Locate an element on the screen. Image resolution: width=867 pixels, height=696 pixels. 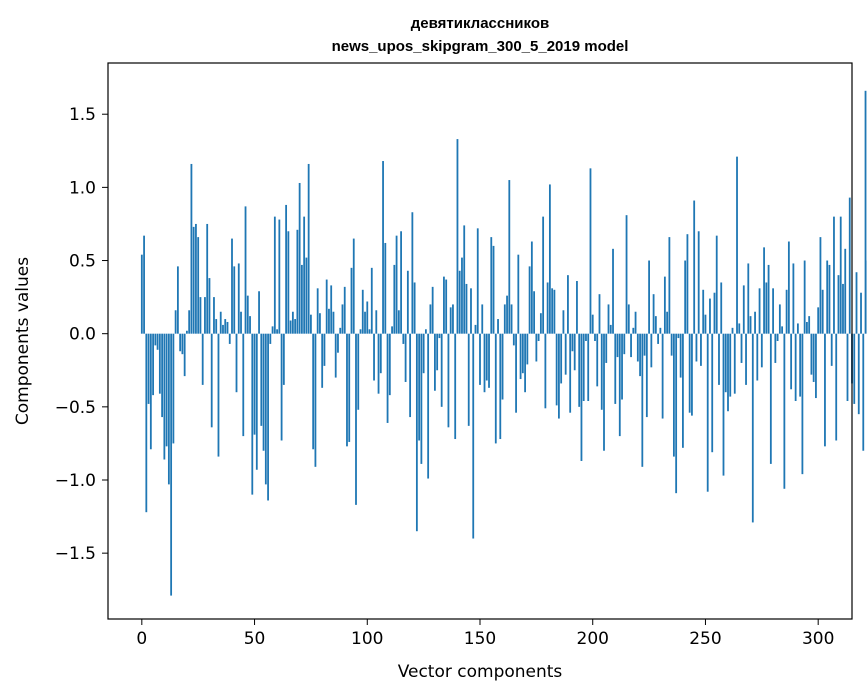
x-tick-label: 300 is located at coordinates (818, 639).